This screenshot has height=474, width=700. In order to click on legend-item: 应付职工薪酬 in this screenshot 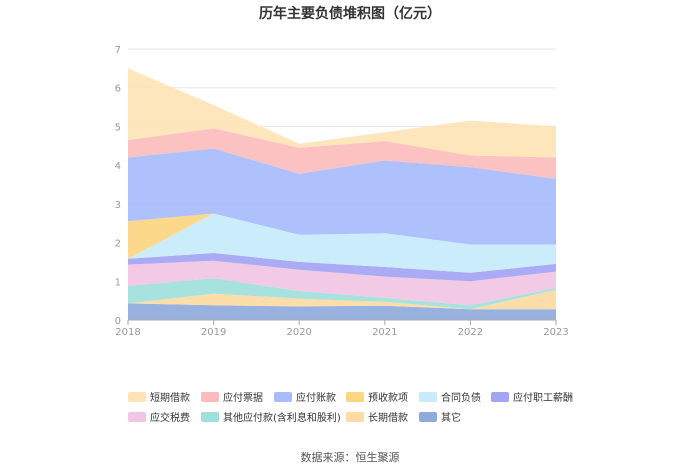, I will do `click(532, 397)`.